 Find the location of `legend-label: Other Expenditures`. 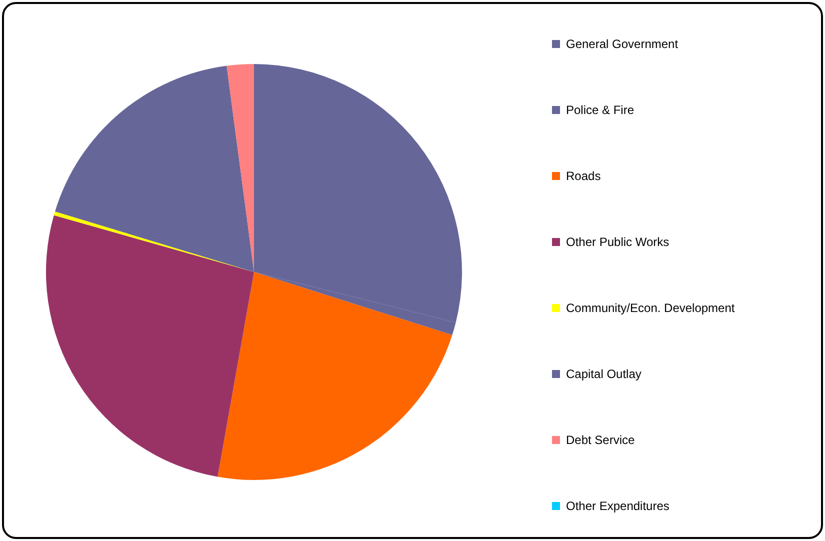

legend-label: Other Expenditures is located at coordinates (618, 506).